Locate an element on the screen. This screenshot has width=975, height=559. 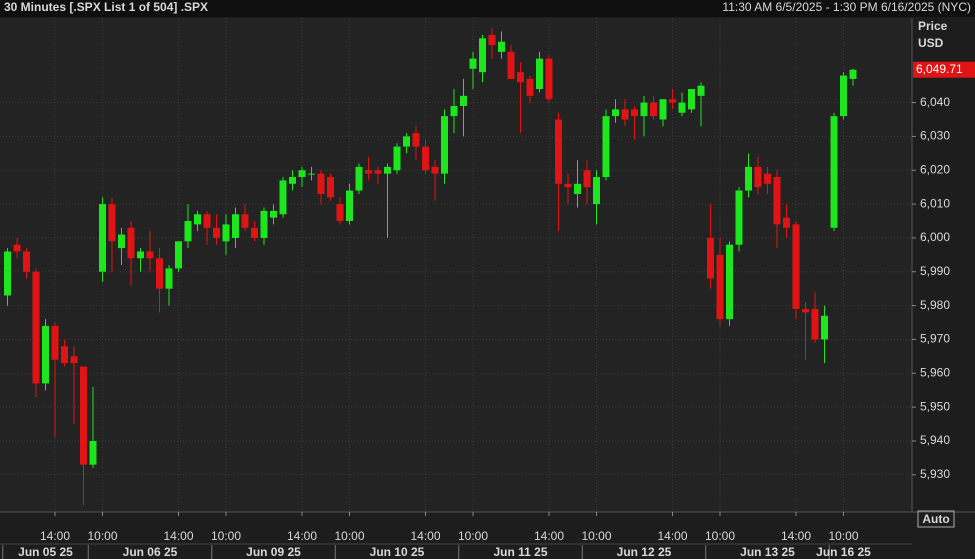
y-tick-label: 6,000 is located at coordinates (935, 237).